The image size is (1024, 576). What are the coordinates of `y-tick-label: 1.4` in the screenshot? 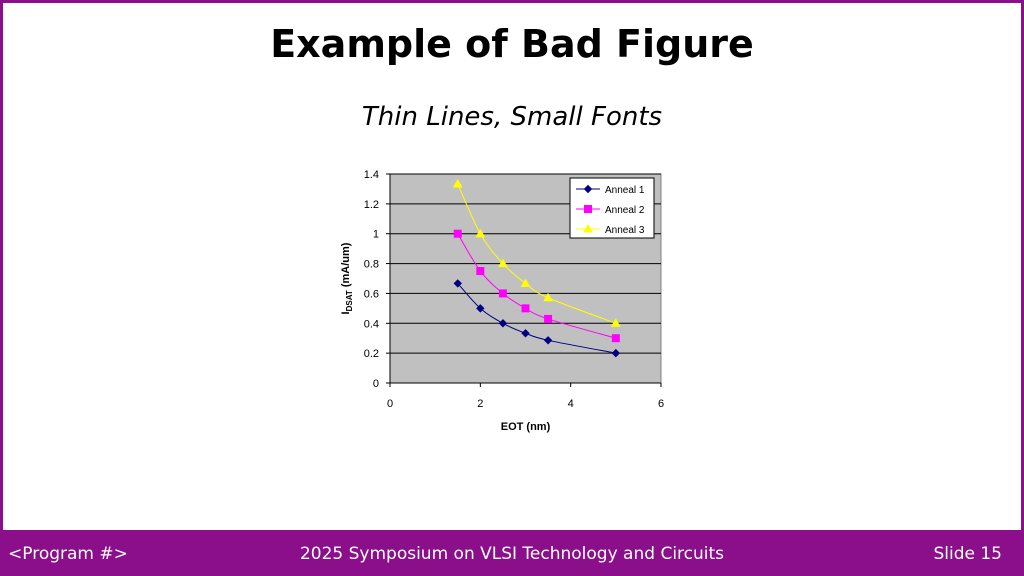 It's located at (371, 175).